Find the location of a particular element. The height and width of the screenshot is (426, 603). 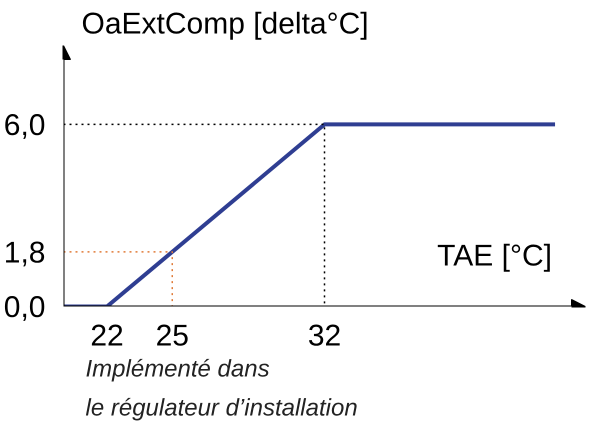

y-tick-label: 1,8 is located at coordinates (25, 253).